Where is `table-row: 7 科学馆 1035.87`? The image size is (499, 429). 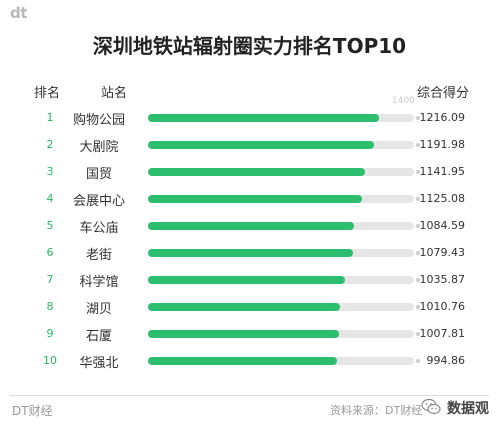
table-row: 7 科学馆 1035.87 is located at coordinates (249, 281).